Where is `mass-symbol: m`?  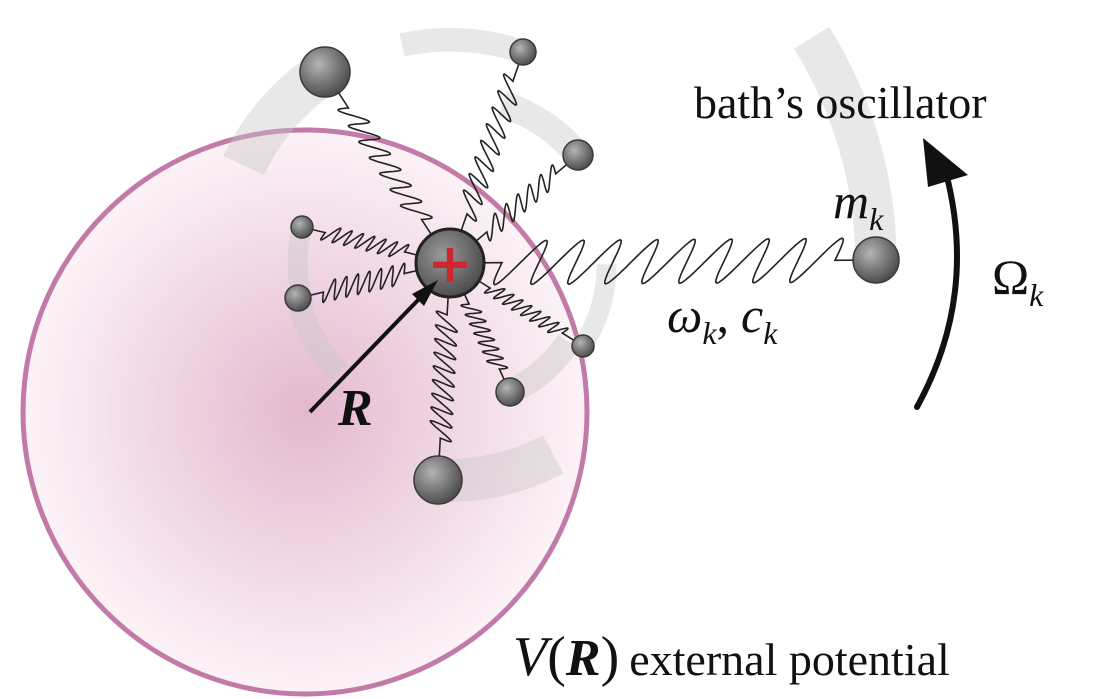
mass-symbol: m is located at coordinates (851, 201).